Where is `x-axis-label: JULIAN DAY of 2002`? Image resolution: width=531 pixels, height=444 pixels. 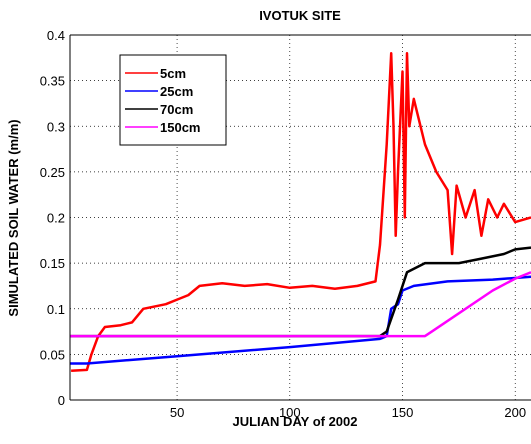
x-axis-label: JULIAN DAY of 2002 is located at coordinates (295, 421).